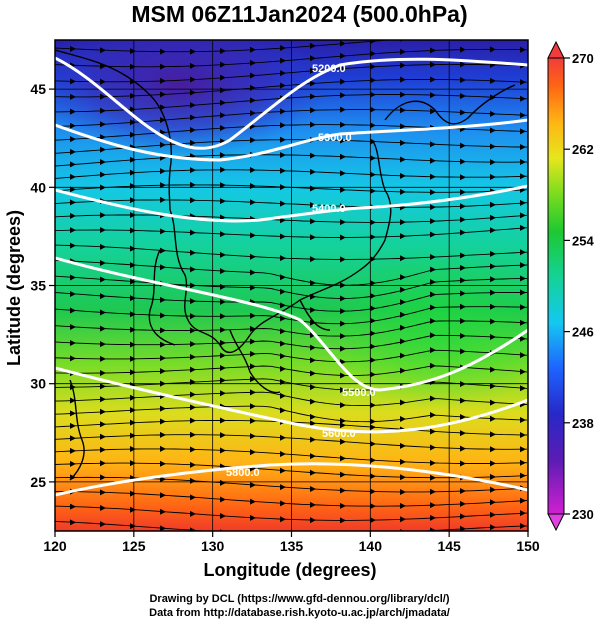 This screenshot has height=625, width=599. What do you see at coordinates (528, 546) in the screenshot?
I see `x-tick-label: 150` at bounding box center [528, 546].